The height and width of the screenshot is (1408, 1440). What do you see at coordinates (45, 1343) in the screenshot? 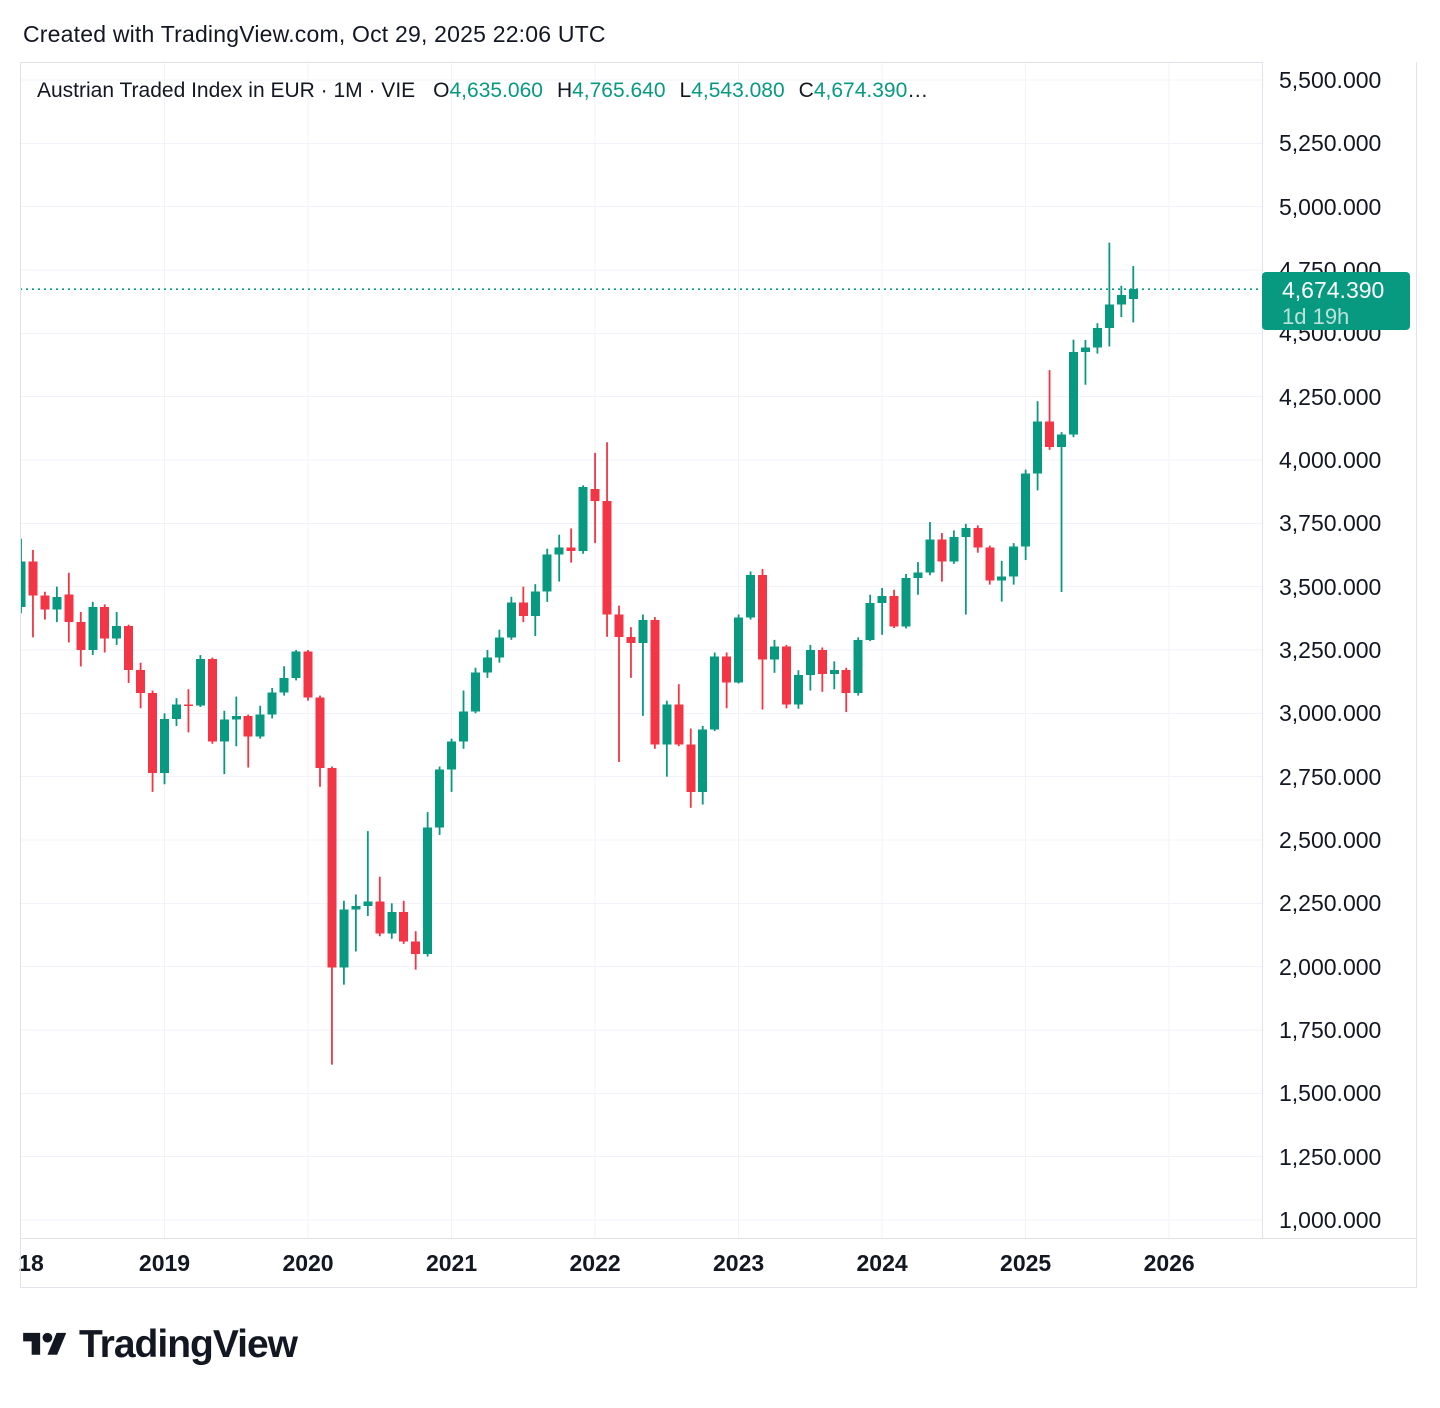
I see `tradingview-logo-icon` at bounding box center [45, 1343].